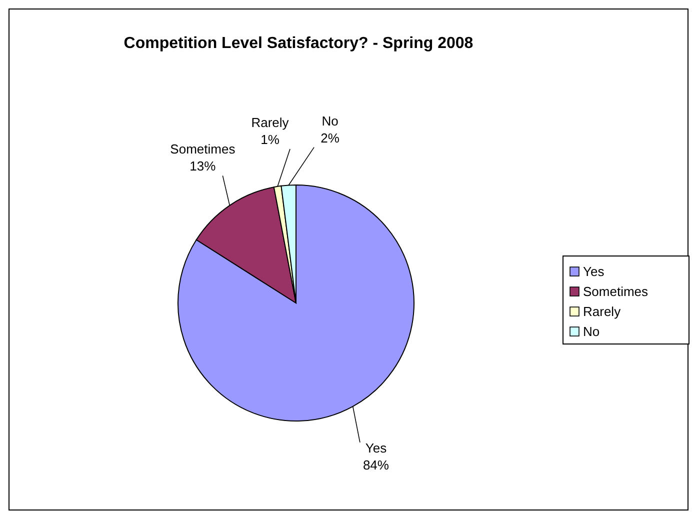 The width and height of the screenshot is (697, 519). I want to click on data-label: 1%, so click(270, 140).